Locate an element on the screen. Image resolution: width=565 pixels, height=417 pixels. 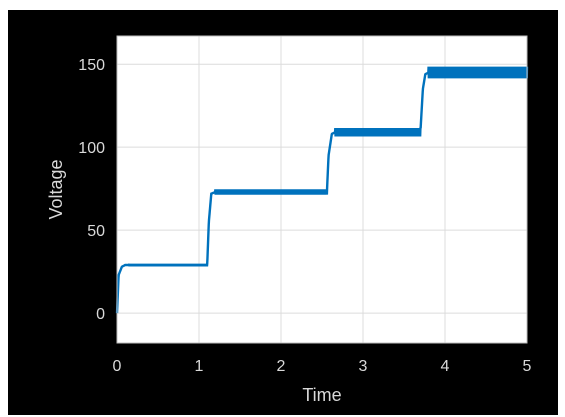
x-tick-label: 5 is located at coordinates (527, 366).